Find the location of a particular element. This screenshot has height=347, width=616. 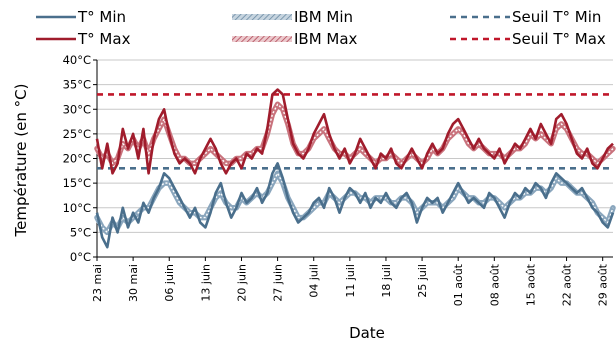

legend-label: IBM Min is located at coordinates (323, 17).